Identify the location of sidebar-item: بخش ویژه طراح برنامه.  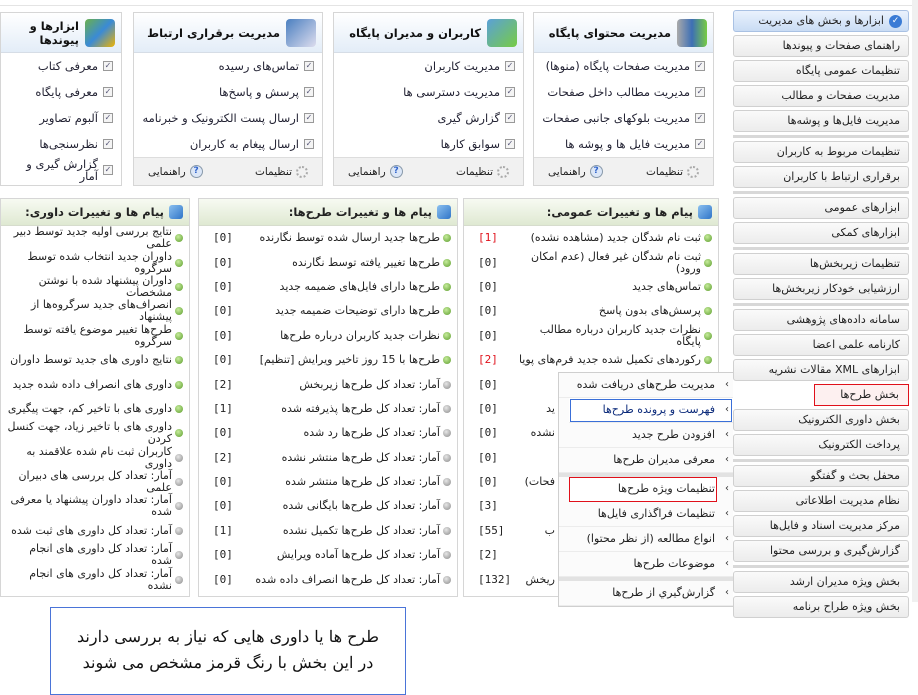
(821, 607).